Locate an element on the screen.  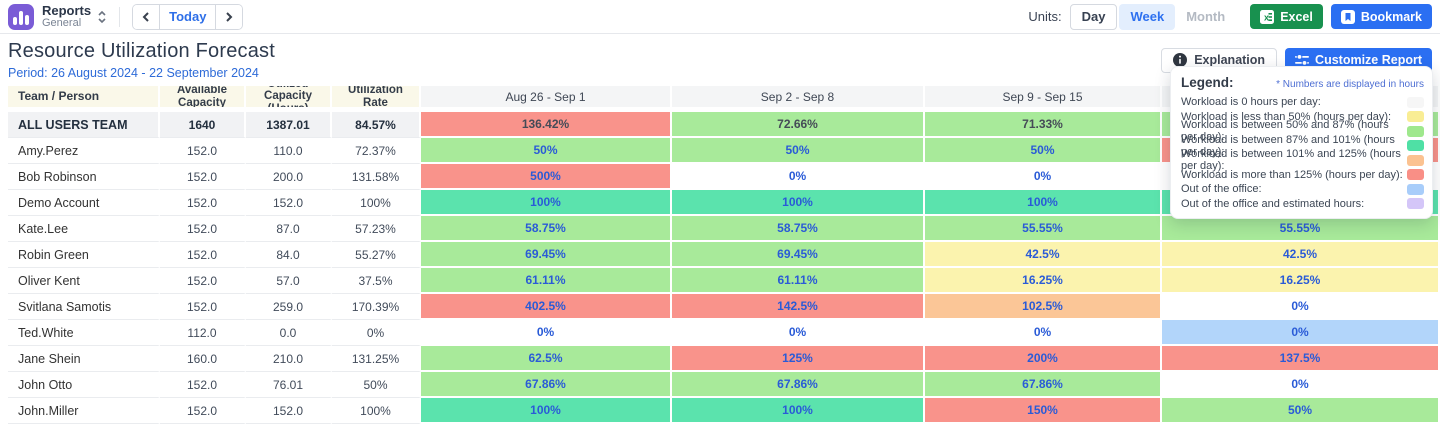
available-capacity-value: 1640 is located at coordinates (203, 125).